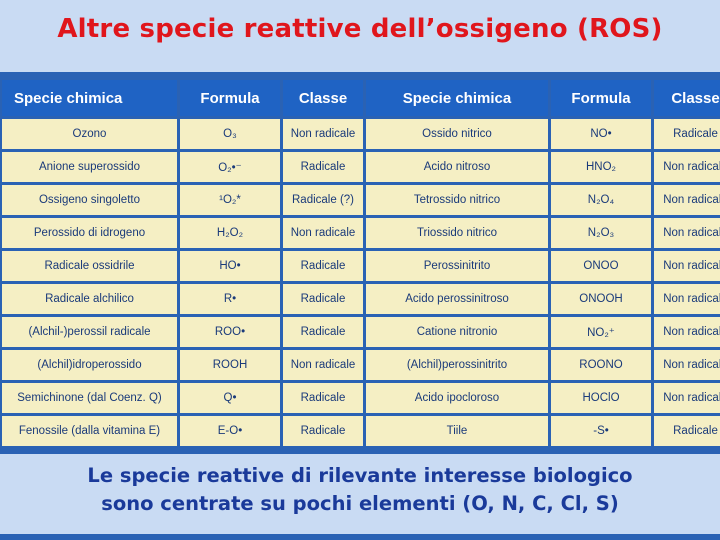  Describe the element at coordinates (230, 167) in the screenshot. I see `table-cell: O₂•⁻` at that location.